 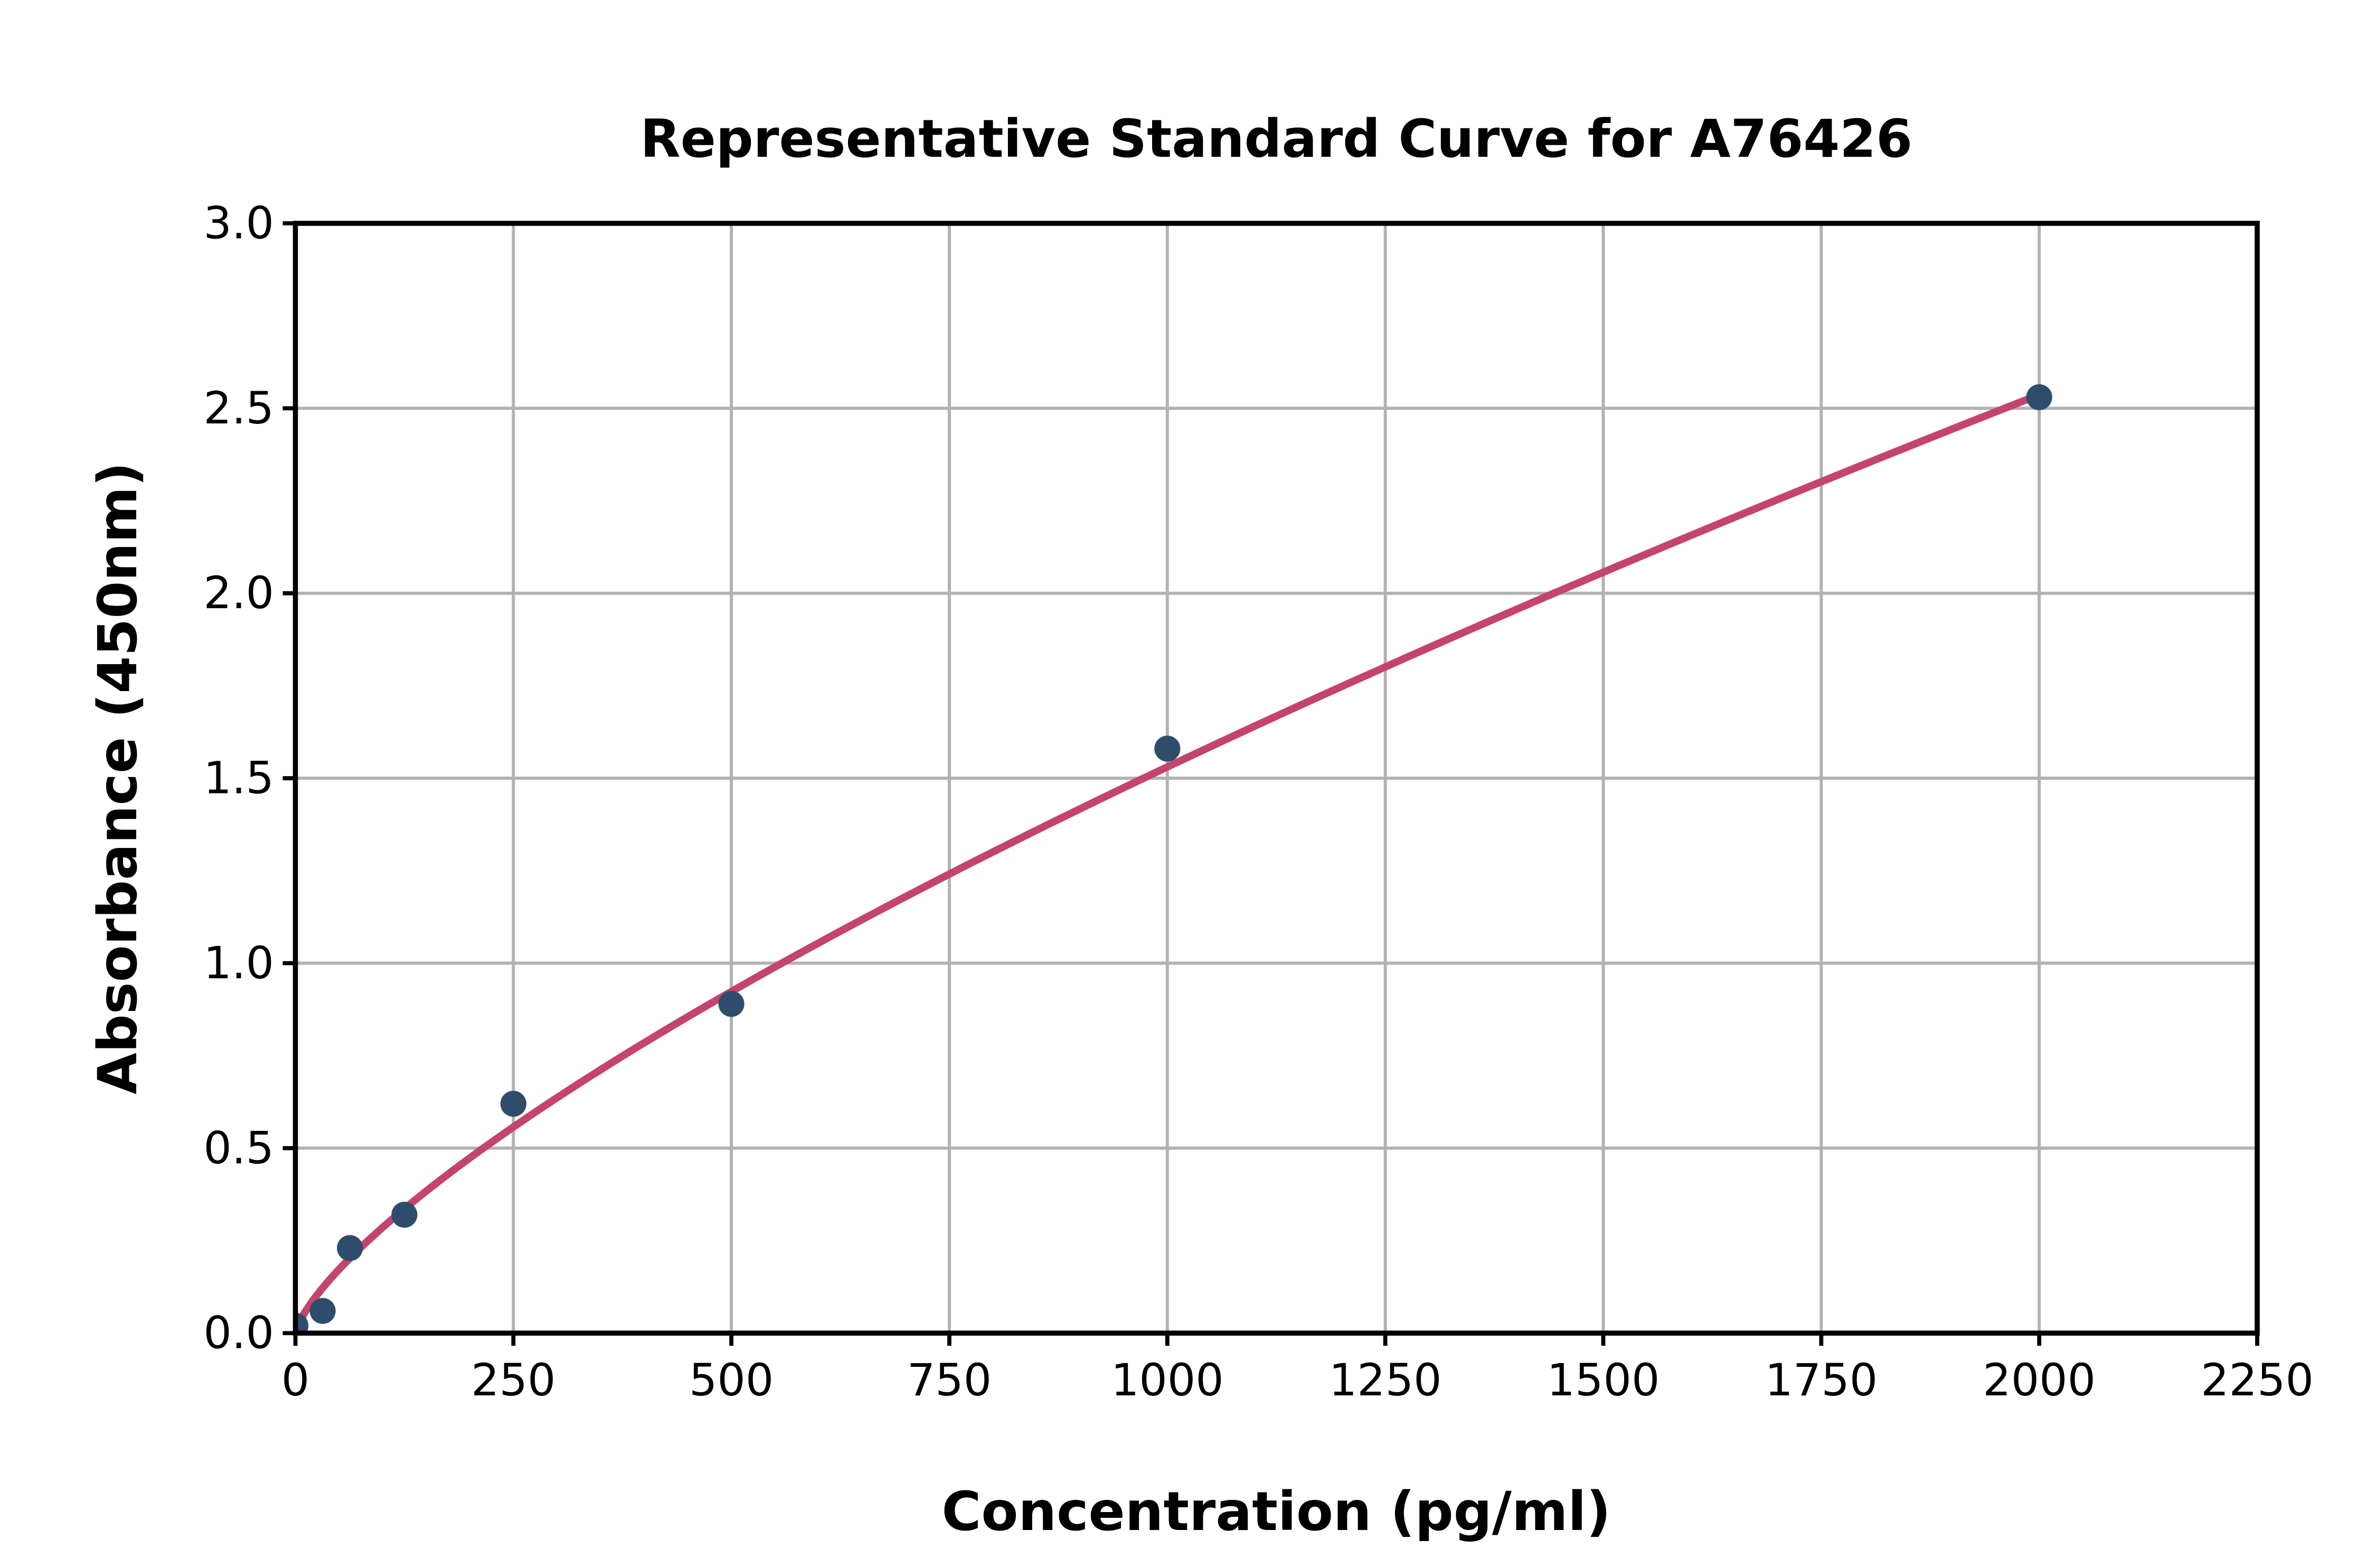 I want to click on x-axis-label: Concentration (pg/ml), so click(x=1277, y=1511).